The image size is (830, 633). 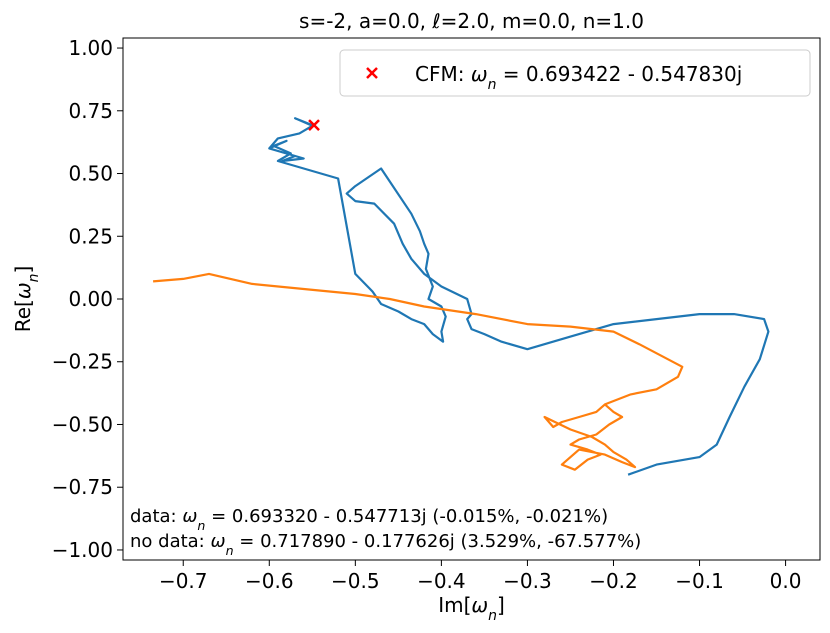 What do you see at coordinates (90, 174) in the screenshot?
I see `y-tick-label: 0.50` at bounding box center [90, 174].